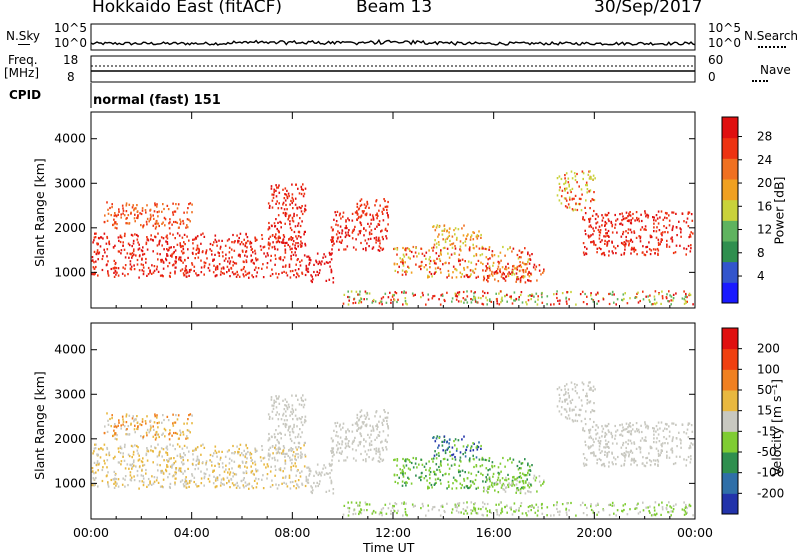 This screenshot has height=555, width=800. What do you see at coordinates (24, 44) in the screenshot?
I see `nsky-label-underline` at bounding box center [24, 44].